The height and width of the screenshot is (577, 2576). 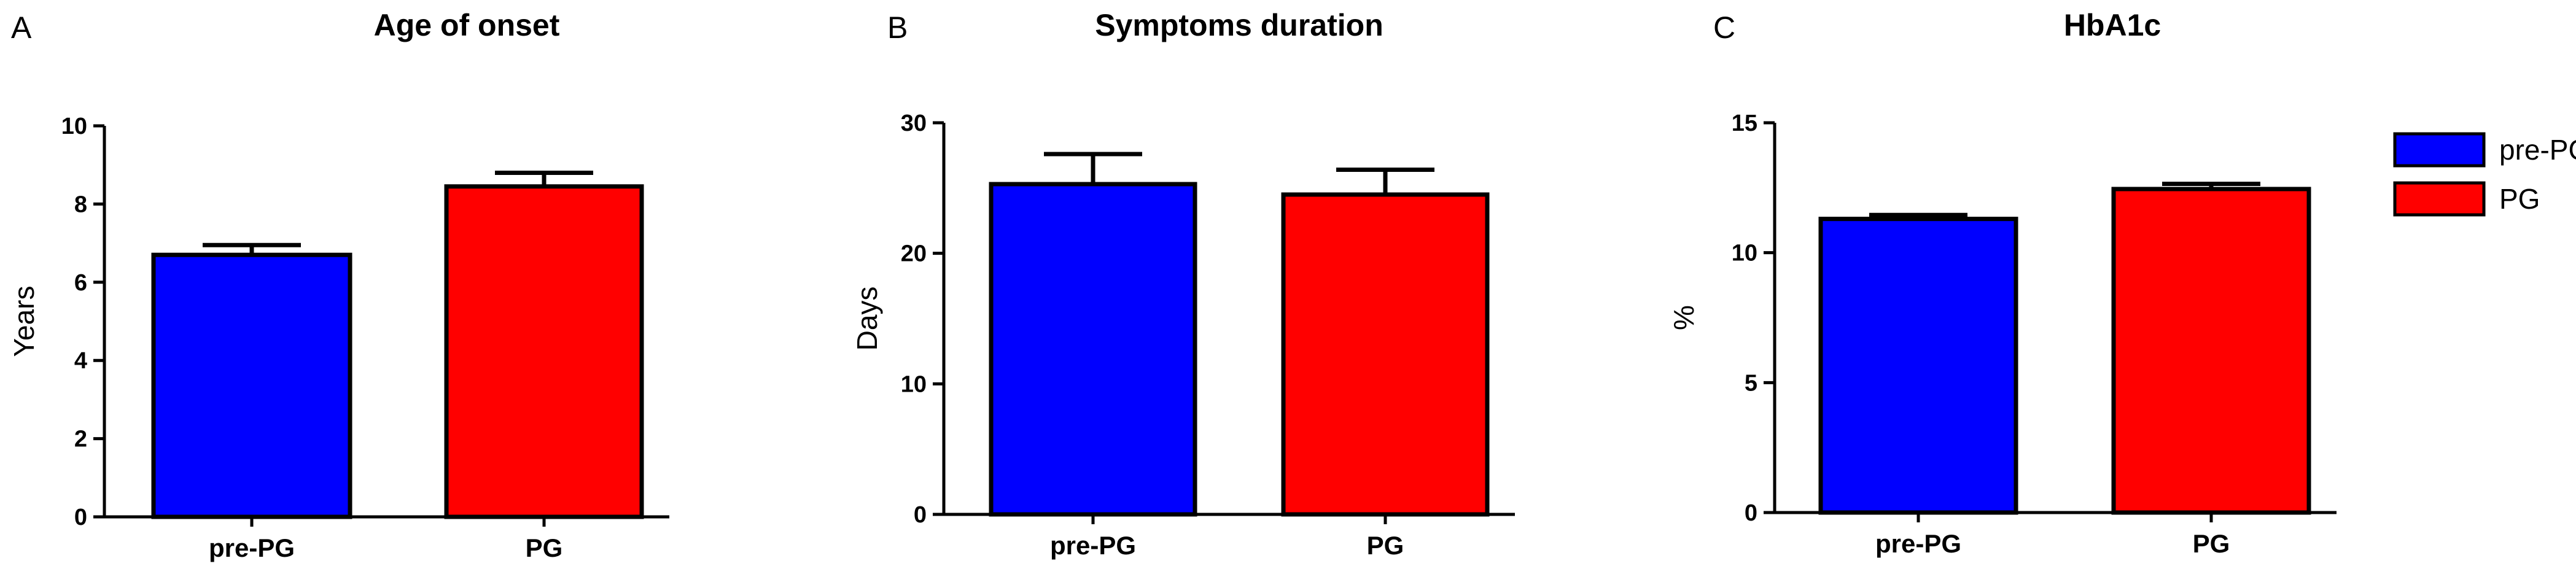 I want to click on y-tick-label: 15, so click(x=1744, y=123).